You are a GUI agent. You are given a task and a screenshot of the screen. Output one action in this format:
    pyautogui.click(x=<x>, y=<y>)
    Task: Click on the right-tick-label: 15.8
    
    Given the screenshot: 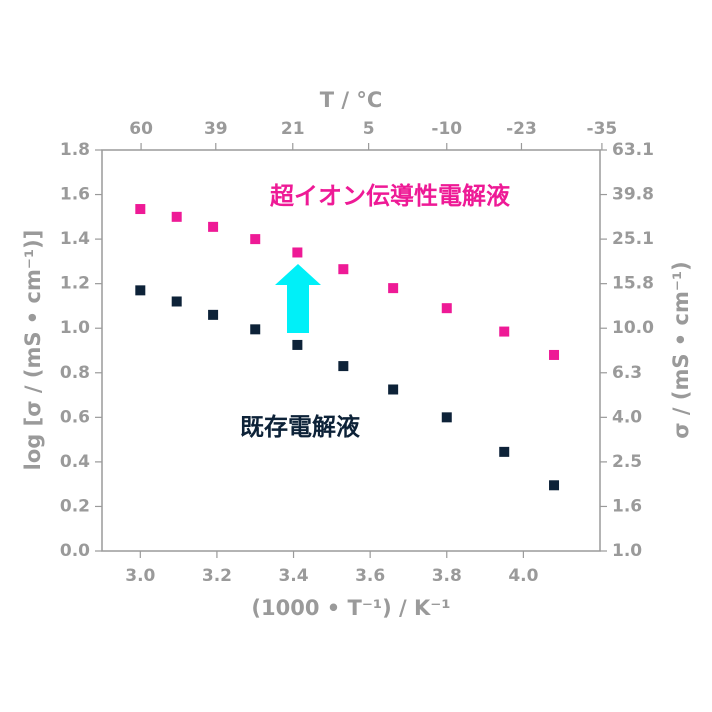 What is the action you would take?
    pyautogui.click(x=633, y=284)
    